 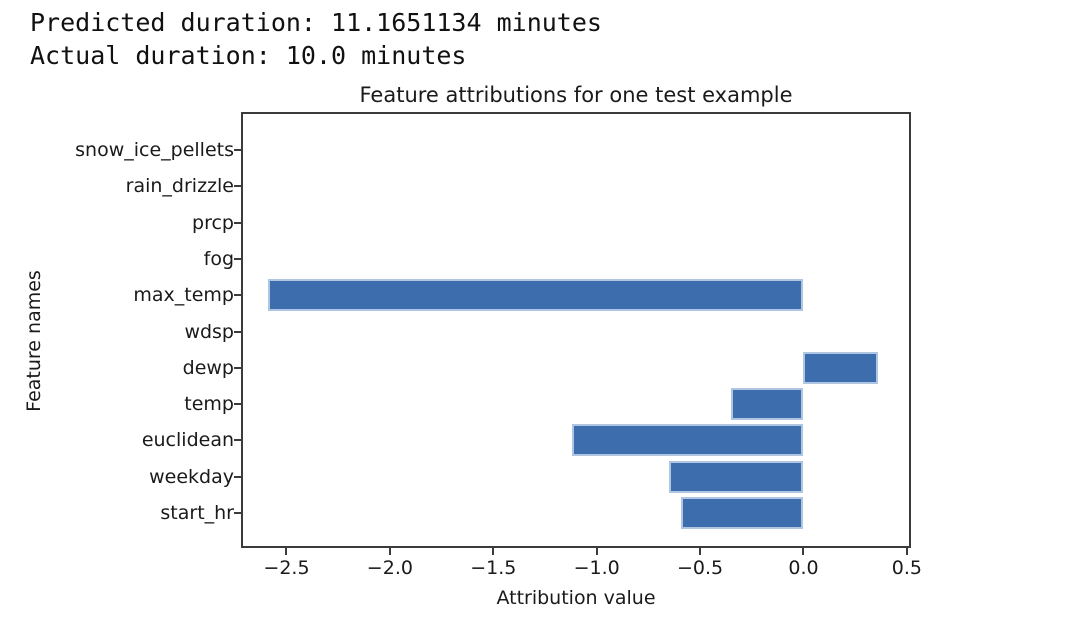 I want to click on y-tick-label-fog: fog, so click(x=218, y=258).